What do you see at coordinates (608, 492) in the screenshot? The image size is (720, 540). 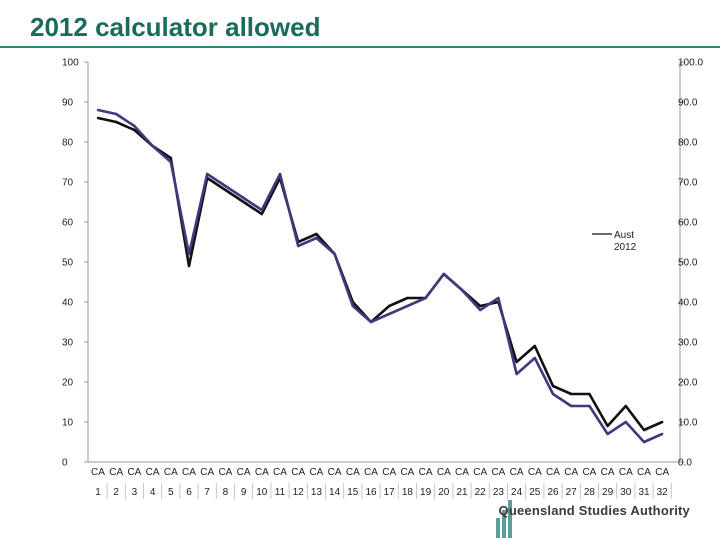 I see `x-tick-label: 29` at bounding box center [608, 492].